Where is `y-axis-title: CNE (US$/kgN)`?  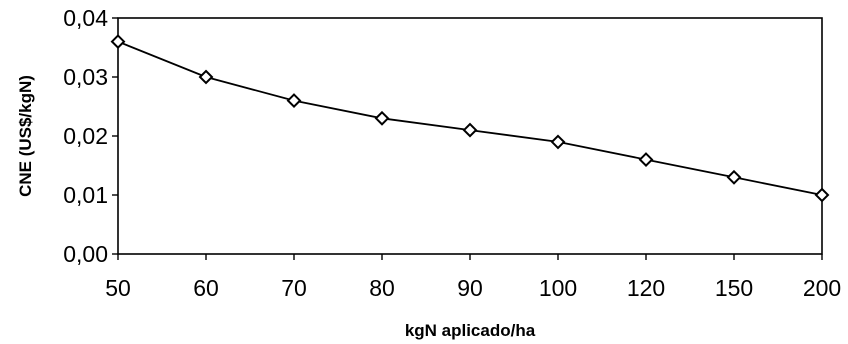 y-axis-title: CNE (US$/kgN) is located at coordinates (25, 136).